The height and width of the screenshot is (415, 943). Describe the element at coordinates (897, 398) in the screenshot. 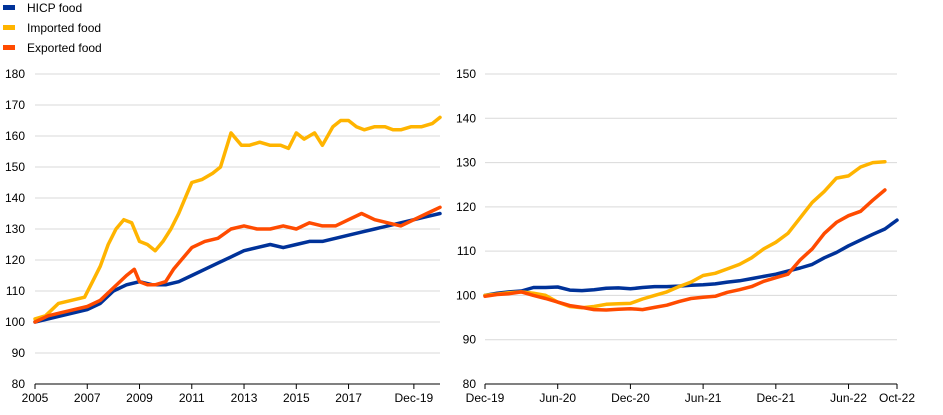

I see `x-tick-label: Oct-22` at that location.